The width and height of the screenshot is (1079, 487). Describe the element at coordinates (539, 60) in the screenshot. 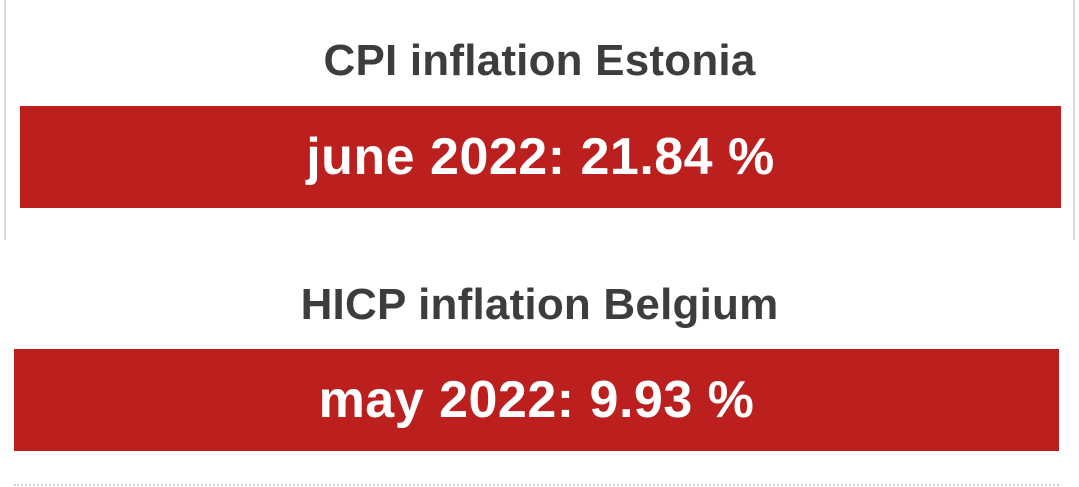

I see `card-title: CPI inflation Estonia` at that location.